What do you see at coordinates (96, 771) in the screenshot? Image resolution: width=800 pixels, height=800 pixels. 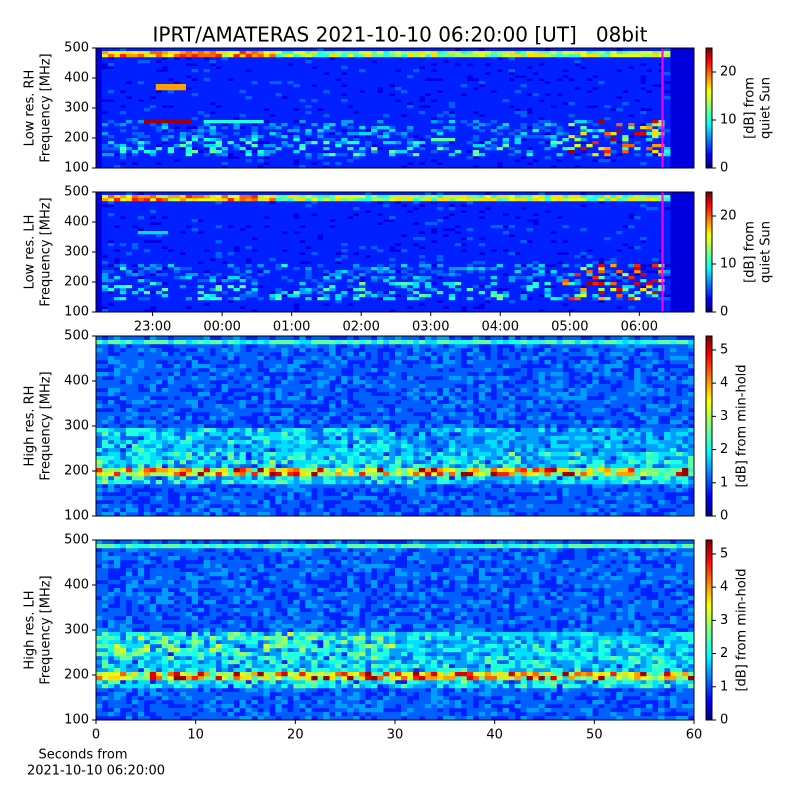 I see `x-axis-label: 2021-10-10 06:20:00` at bounding box center [96, 771].